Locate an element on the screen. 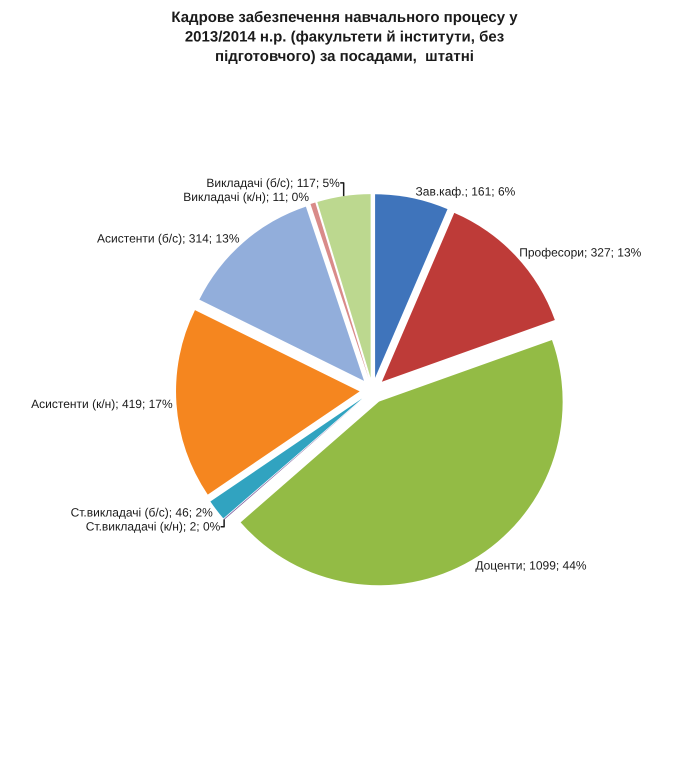  chart-title: Кадрове забезпечення навчального процесу у 2013/2014 н.р. (факультети й інститути, без підготовчого) за посадами, штатні is located at coordinates (344, 36).